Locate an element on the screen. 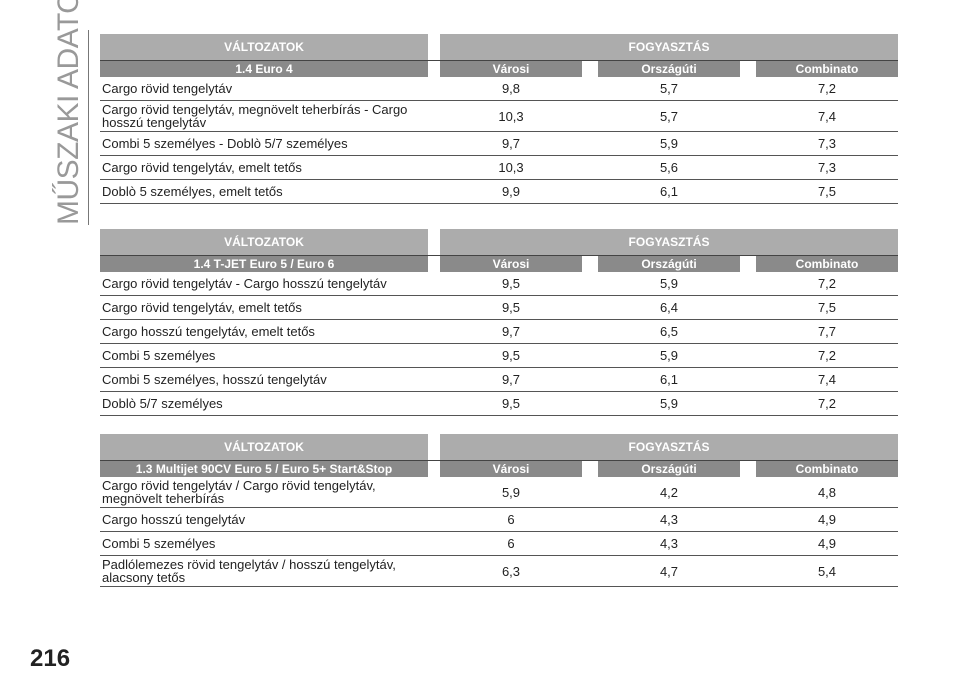 The height and width of the screenshot is (678, 960). cell-label: Combi 5 személyes - Doblò 5/7 személyes is located at coordinates (225, 143).